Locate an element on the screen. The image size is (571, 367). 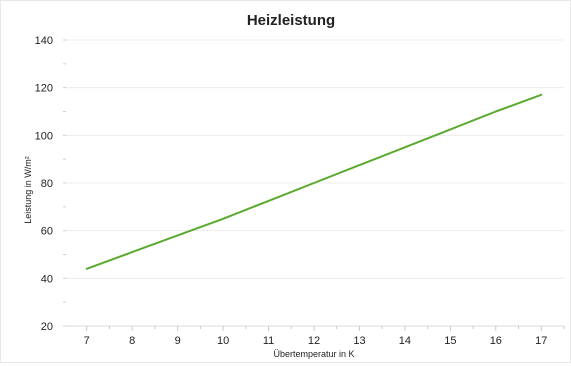
x-tick-label: 14 is located at coordinates (405, 341).